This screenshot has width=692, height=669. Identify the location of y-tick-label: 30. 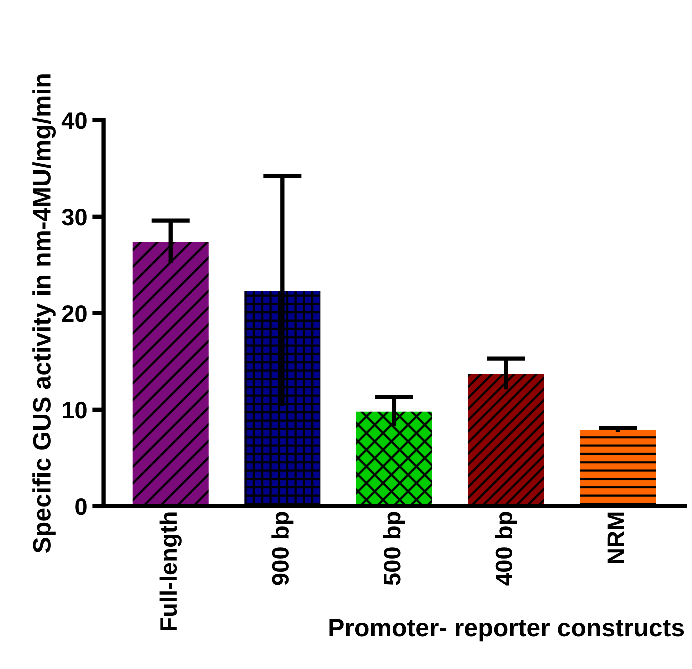
(74, 217).